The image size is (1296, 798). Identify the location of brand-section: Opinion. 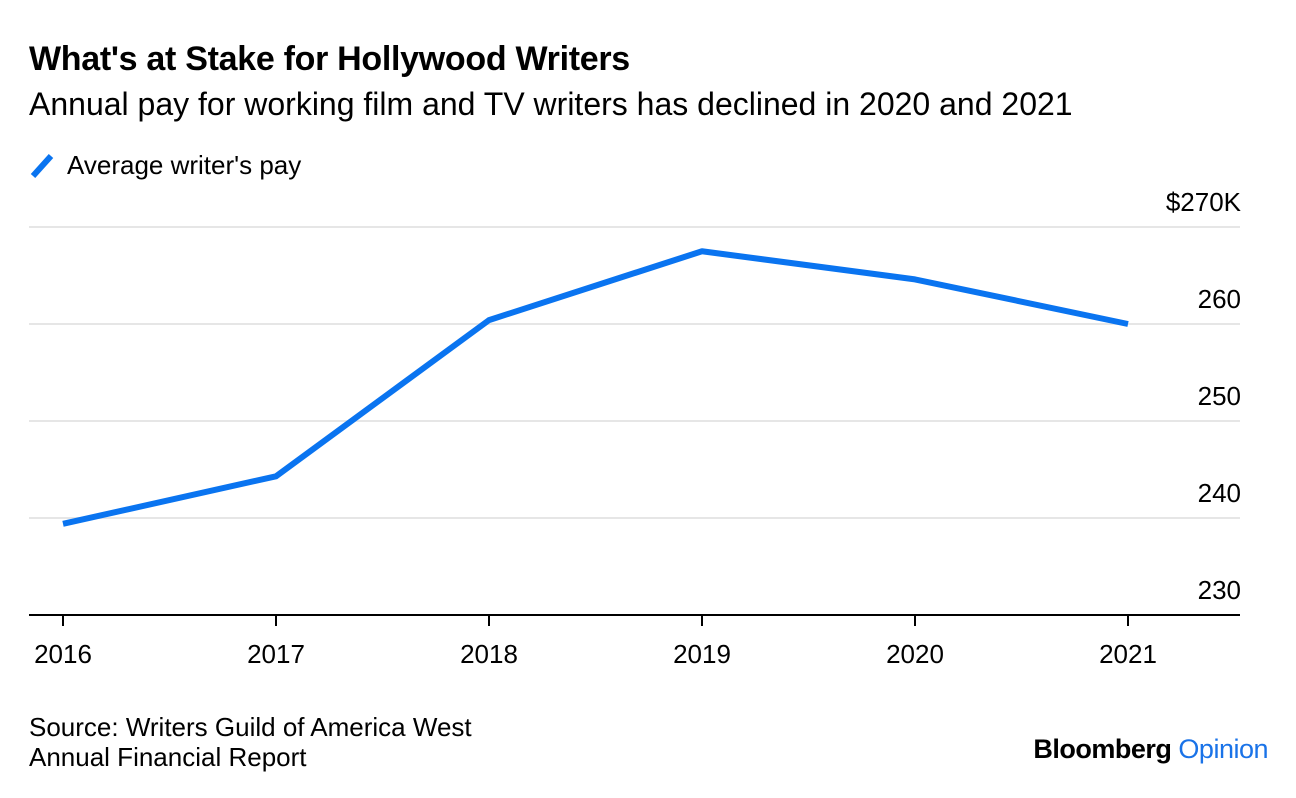
(1223, 749).